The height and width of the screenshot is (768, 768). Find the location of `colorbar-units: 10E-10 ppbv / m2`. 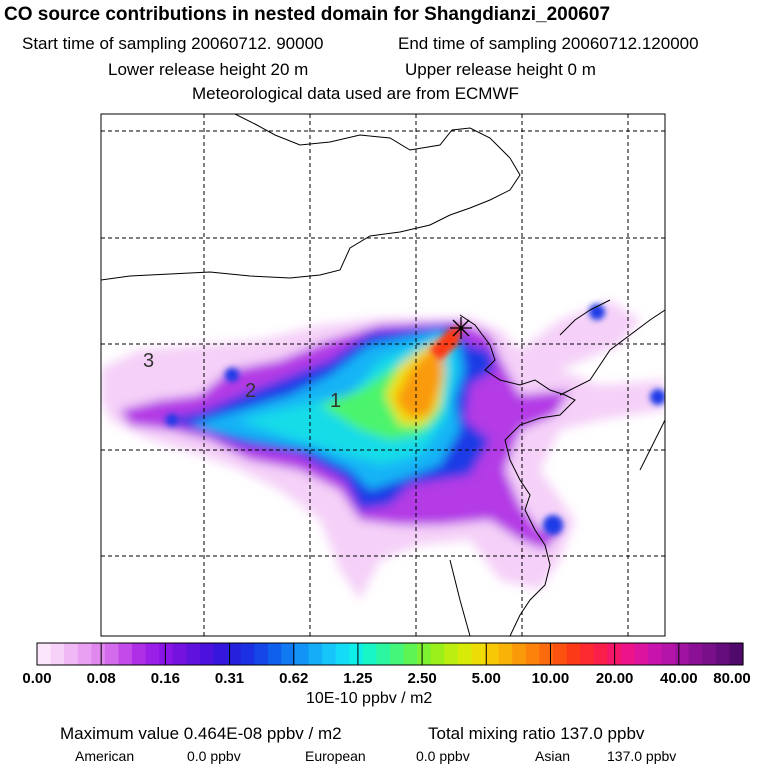

colorbar-units: 10E-10 ppbv / m2 is located at coordinates (369, 698).